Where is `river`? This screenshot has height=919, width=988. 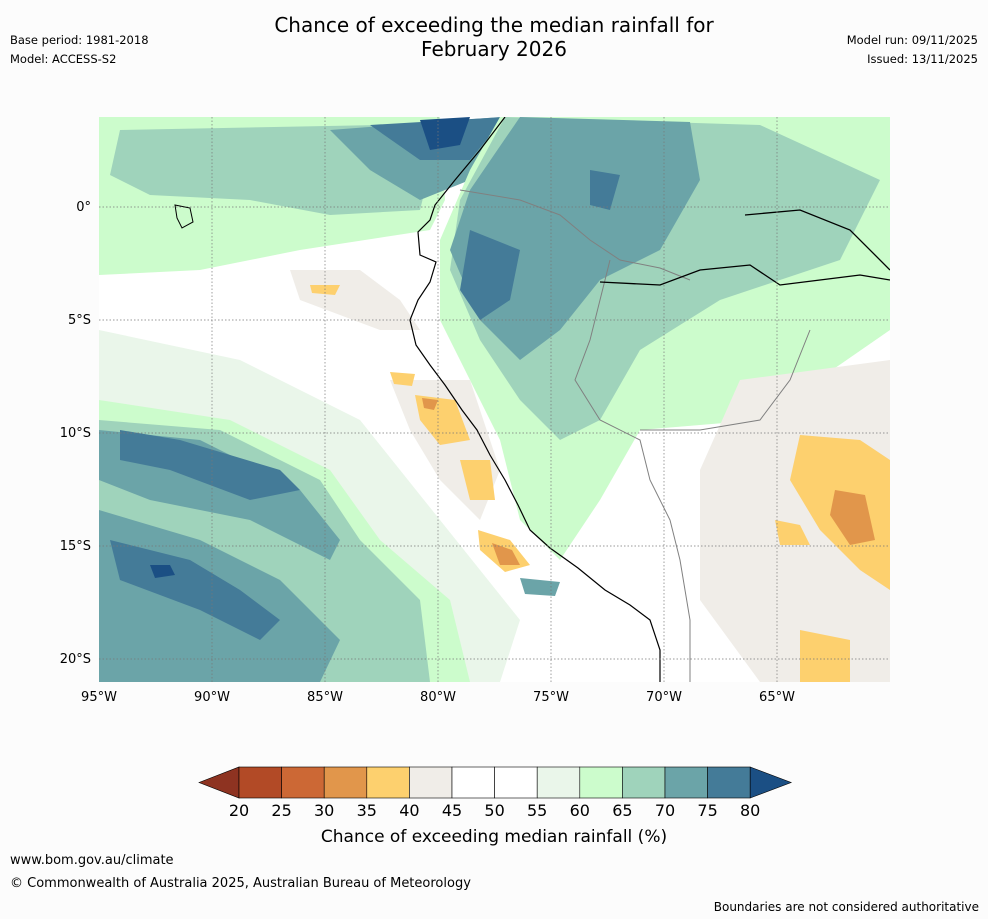
river is located at coordinates (744, 247).